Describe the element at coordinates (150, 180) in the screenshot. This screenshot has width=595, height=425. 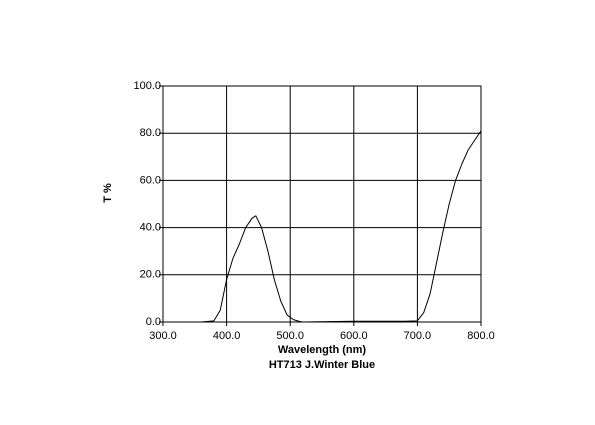
I see `y-tick-label: 60.0` at that location.